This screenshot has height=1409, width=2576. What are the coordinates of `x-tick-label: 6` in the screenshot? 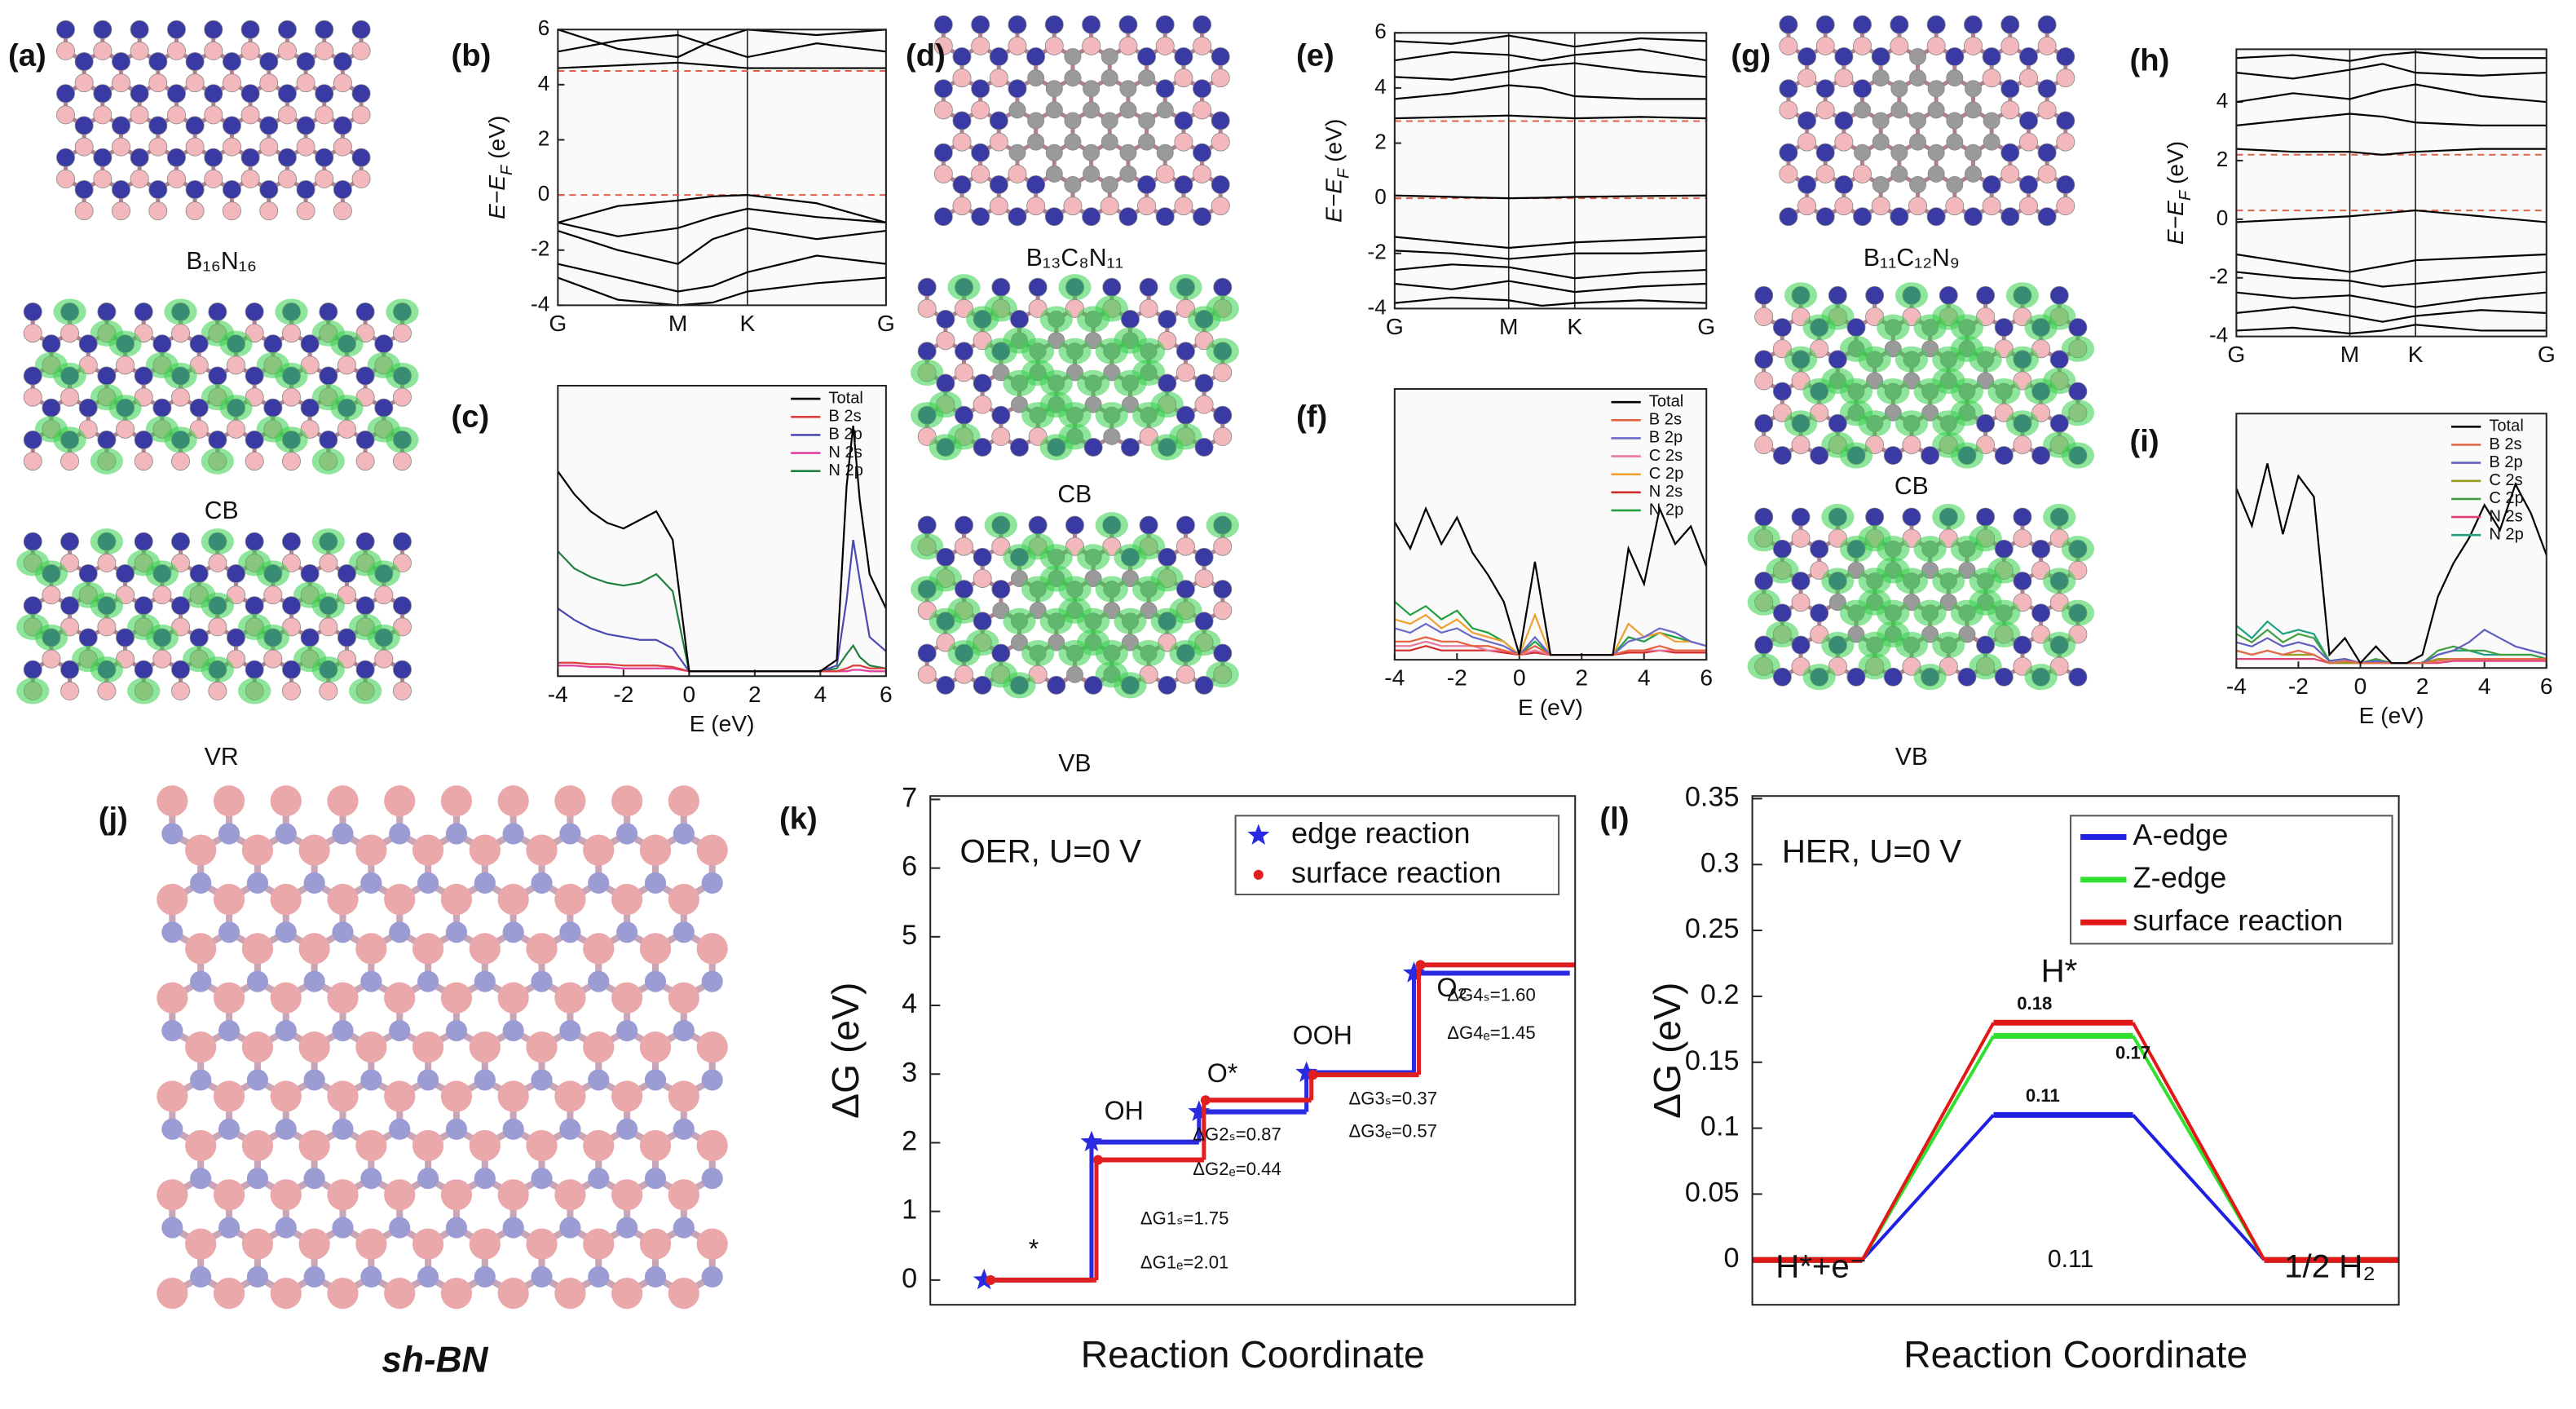 It's located at (1706, 678).